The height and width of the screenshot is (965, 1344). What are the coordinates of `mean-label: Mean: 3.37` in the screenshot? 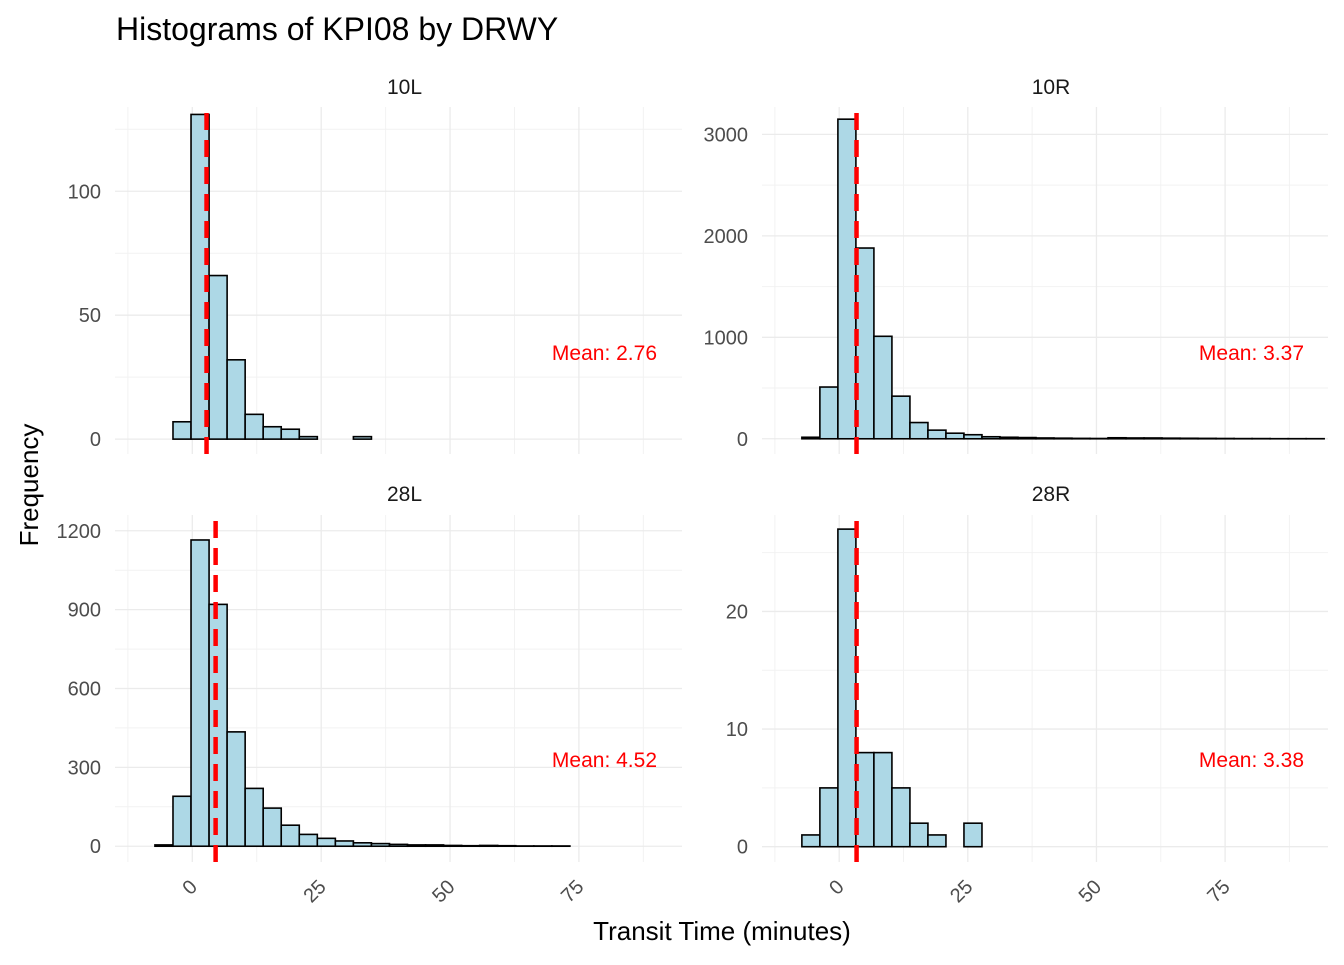 It's located at (1251, 353).